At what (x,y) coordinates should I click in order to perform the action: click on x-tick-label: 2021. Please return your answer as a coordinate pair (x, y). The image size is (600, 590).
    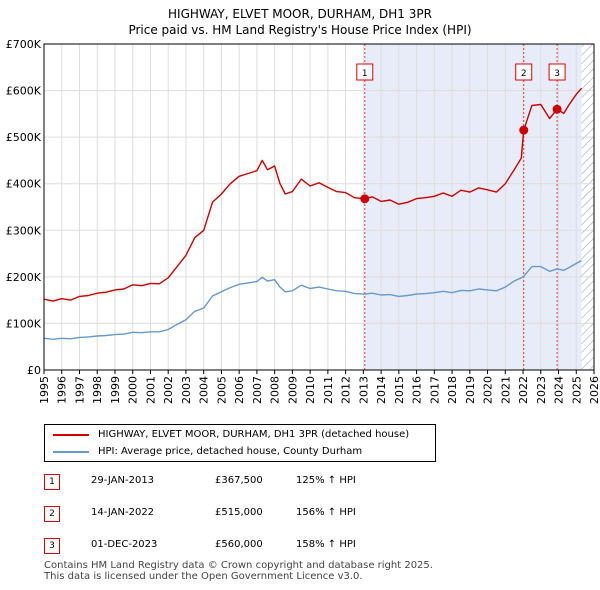
    Looking at the image, I should click on (505, 390).